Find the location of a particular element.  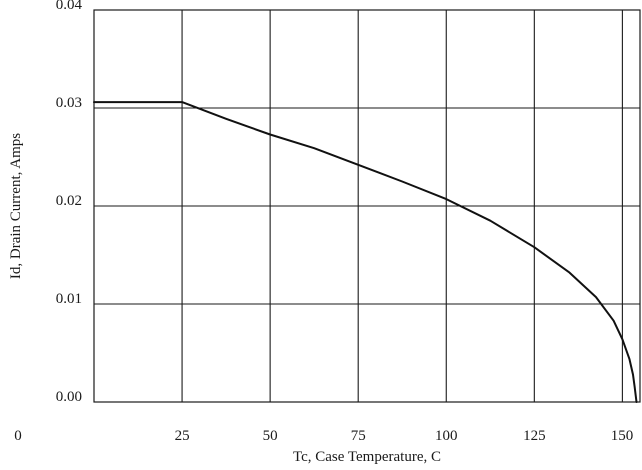

y-axis-ticks: 0.00 0.01 0.02 0.03 0.04 is located at coordinates (69, 202).